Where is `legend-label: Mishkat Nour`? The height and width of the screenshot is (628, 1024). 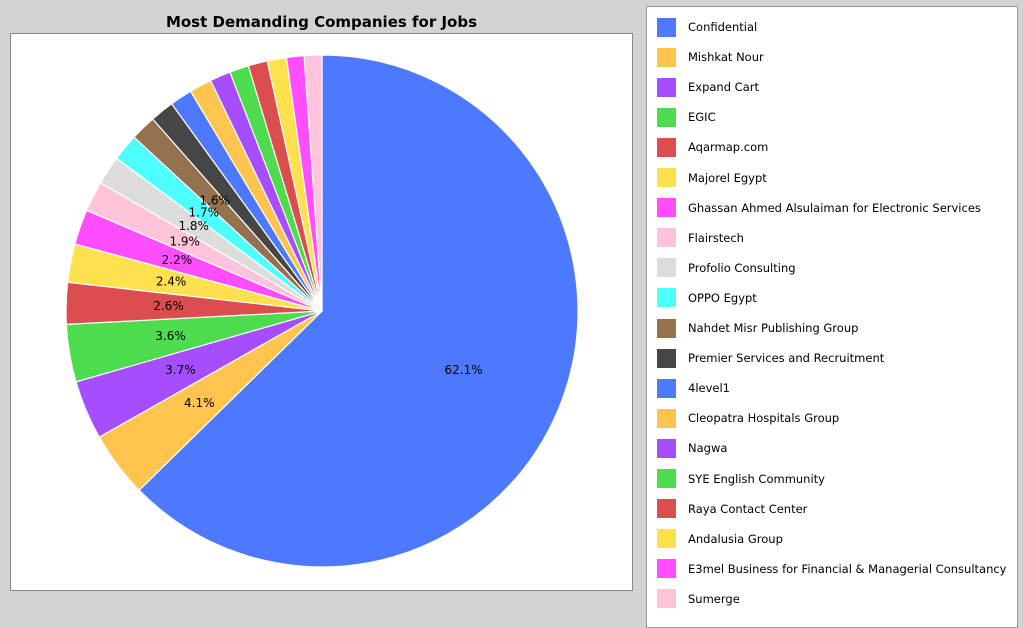 legend-label: Mishkat Nour is located at coordinates (726, 57).